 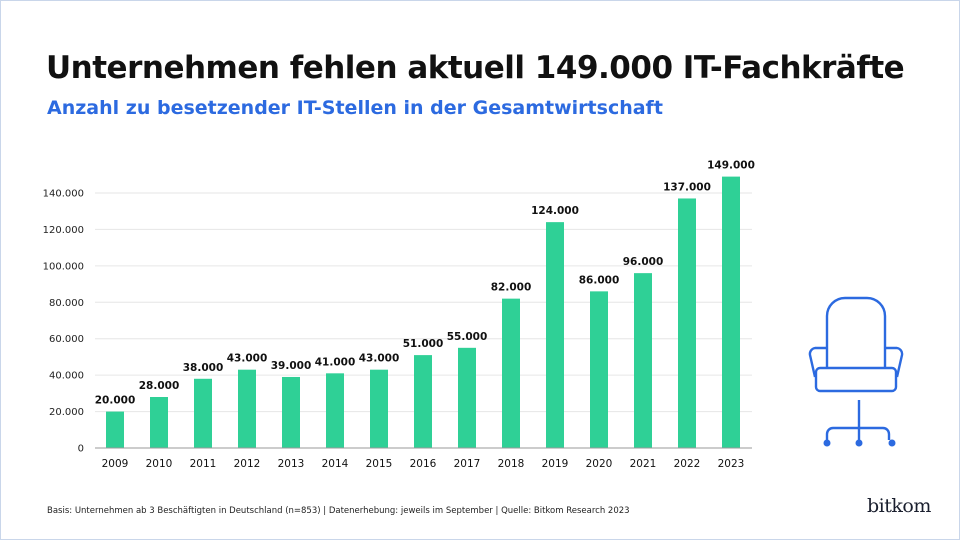 I want to click on data-label: 20.000, so click(x=115, y=401).